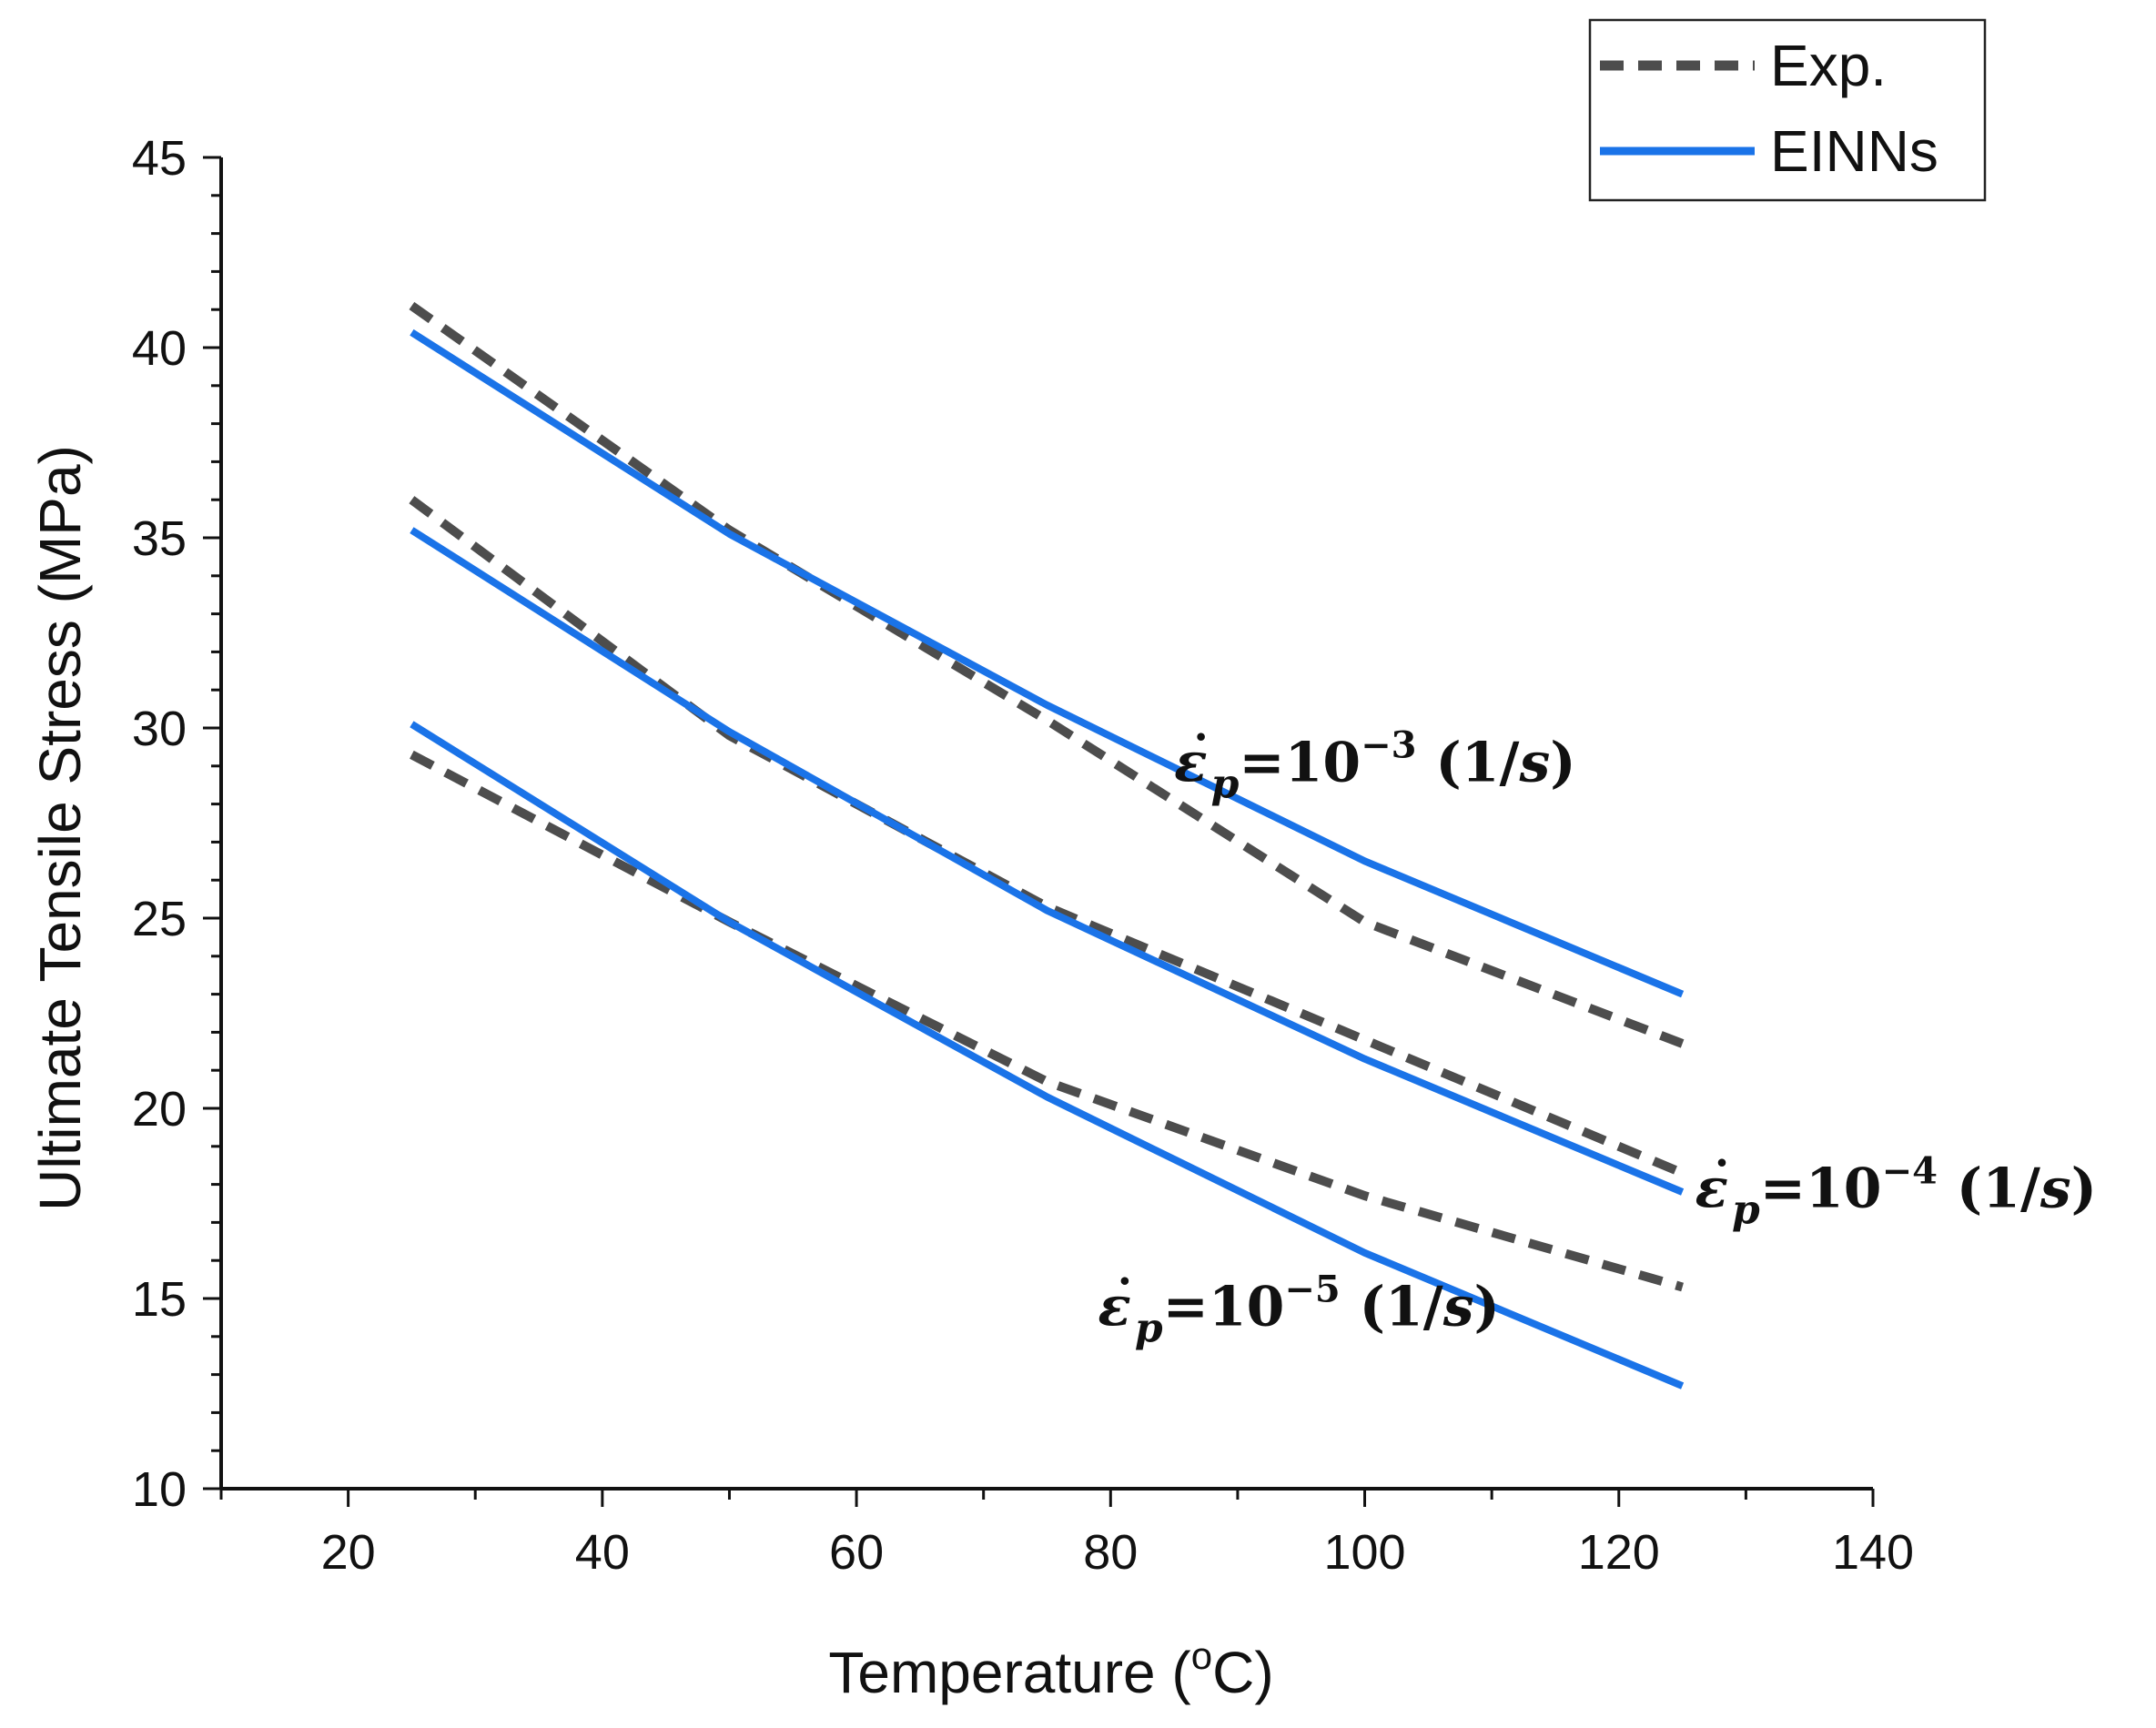 The width and height of the screenshot is (2156, 1728). I want to click on legend-exp-label: Exp., so click(1829, 65).